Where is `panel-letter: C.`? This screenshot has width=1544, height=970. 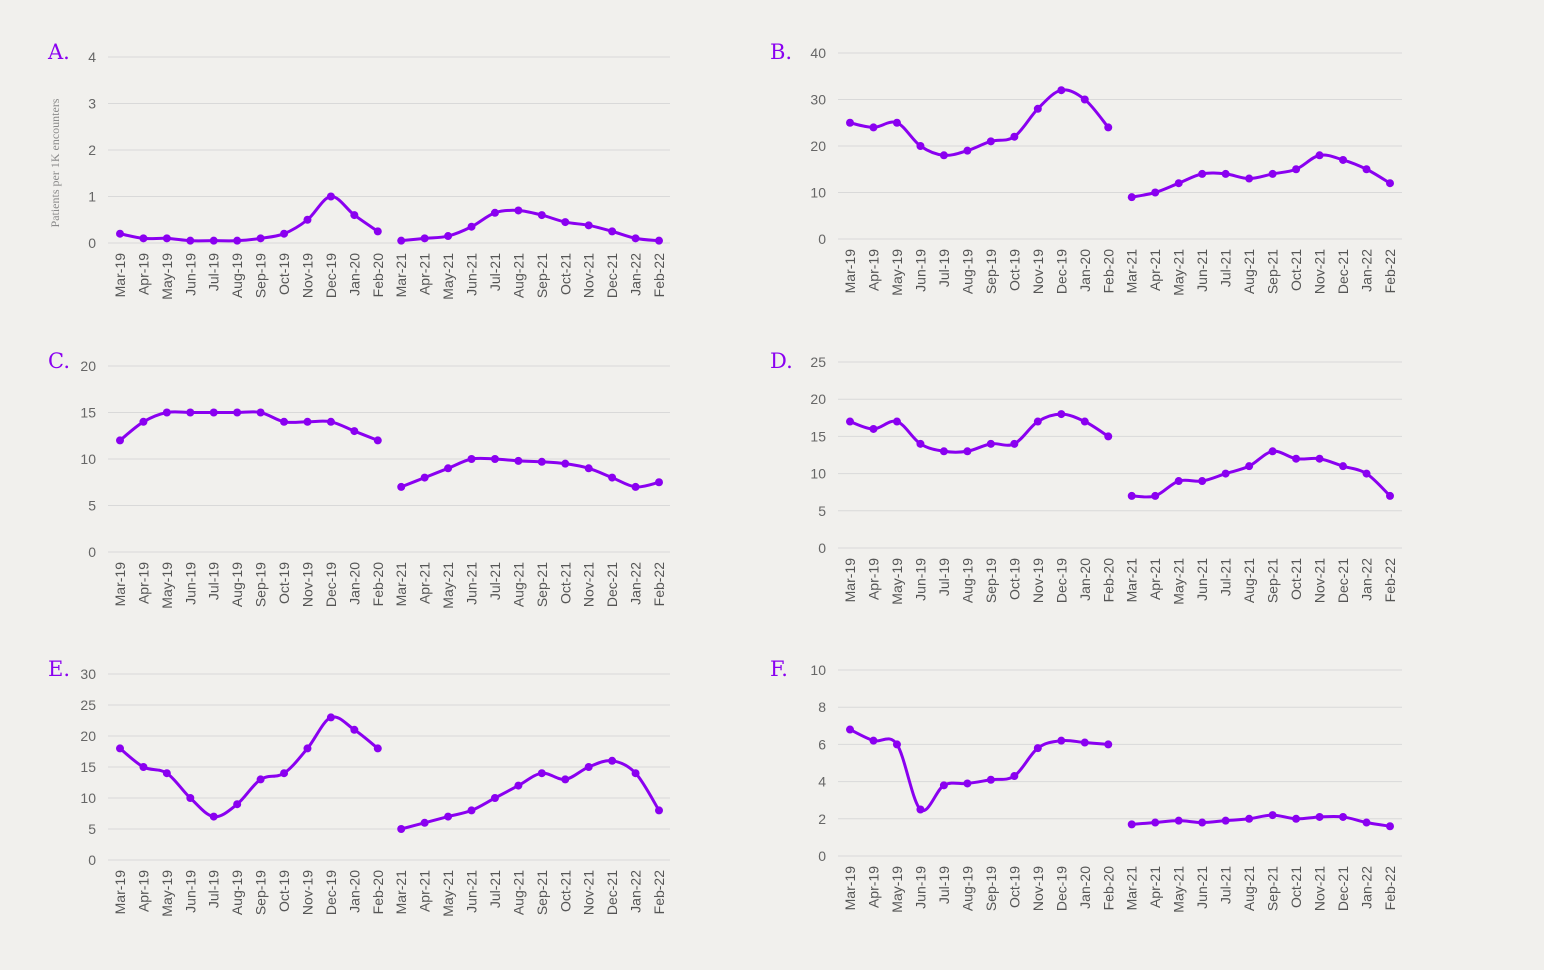 panel-letter: C. is located at coordinates (59, 361).